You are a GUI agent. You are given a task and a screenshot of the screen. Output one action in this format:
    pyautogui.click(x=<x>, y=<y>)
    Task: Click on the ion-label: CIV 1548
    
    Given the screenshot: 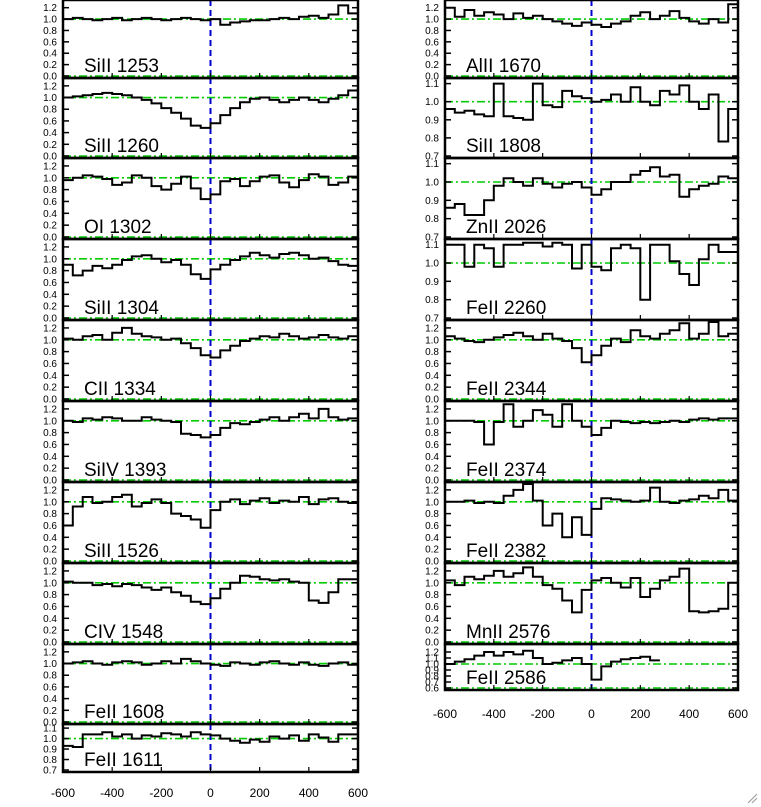 What is the action you would take?
    pyautogui.click(x=123, y=632)
    